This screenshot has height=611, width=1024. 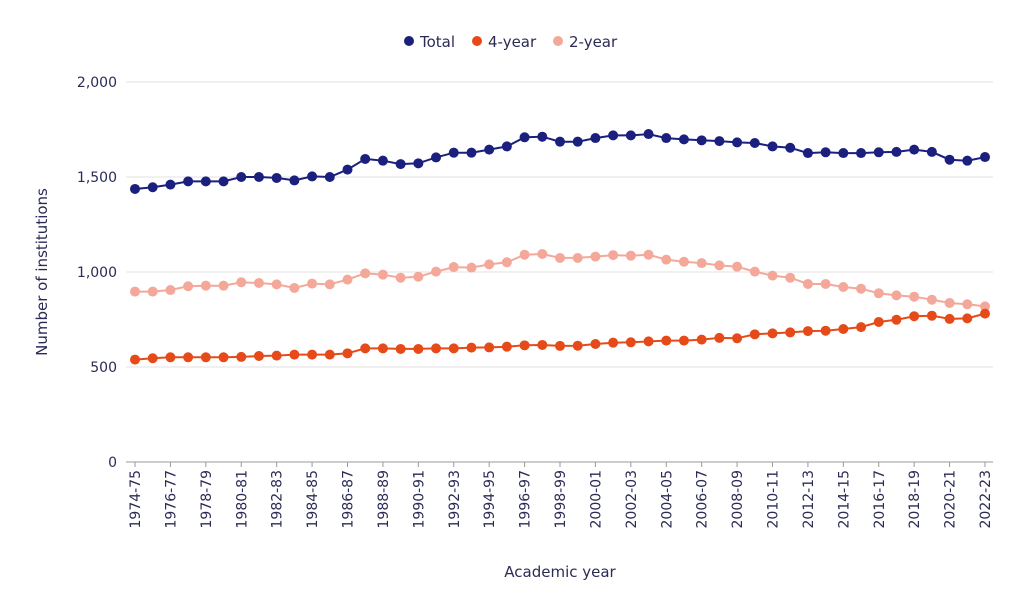 I want to click on x-tick-label: 1974-75, so click(x=136, y=499).